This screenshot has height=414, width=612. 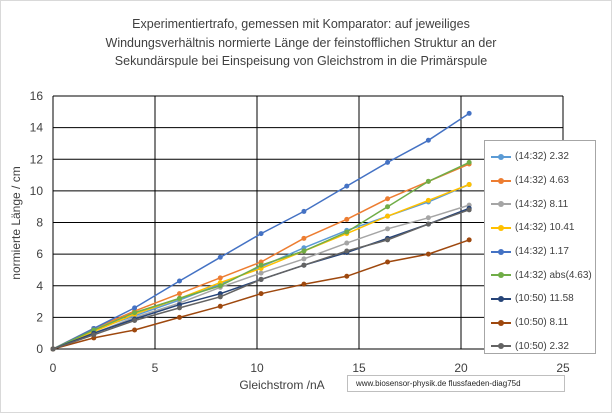 I want to click on x-tick-label: 20, so click(x=461, y=368).